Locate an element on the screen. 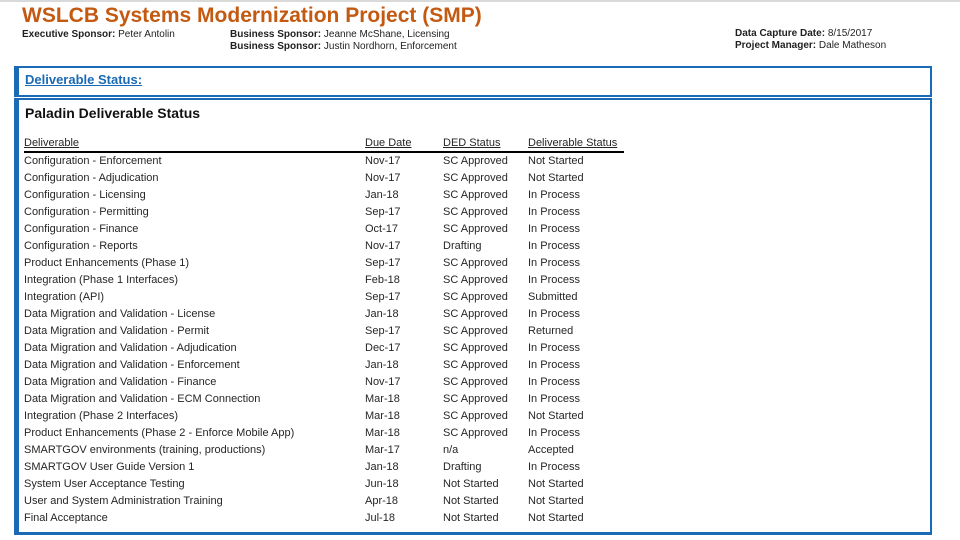  business-sponsor-2-label: Business Sponsor: is located at coordinates (276, 46).